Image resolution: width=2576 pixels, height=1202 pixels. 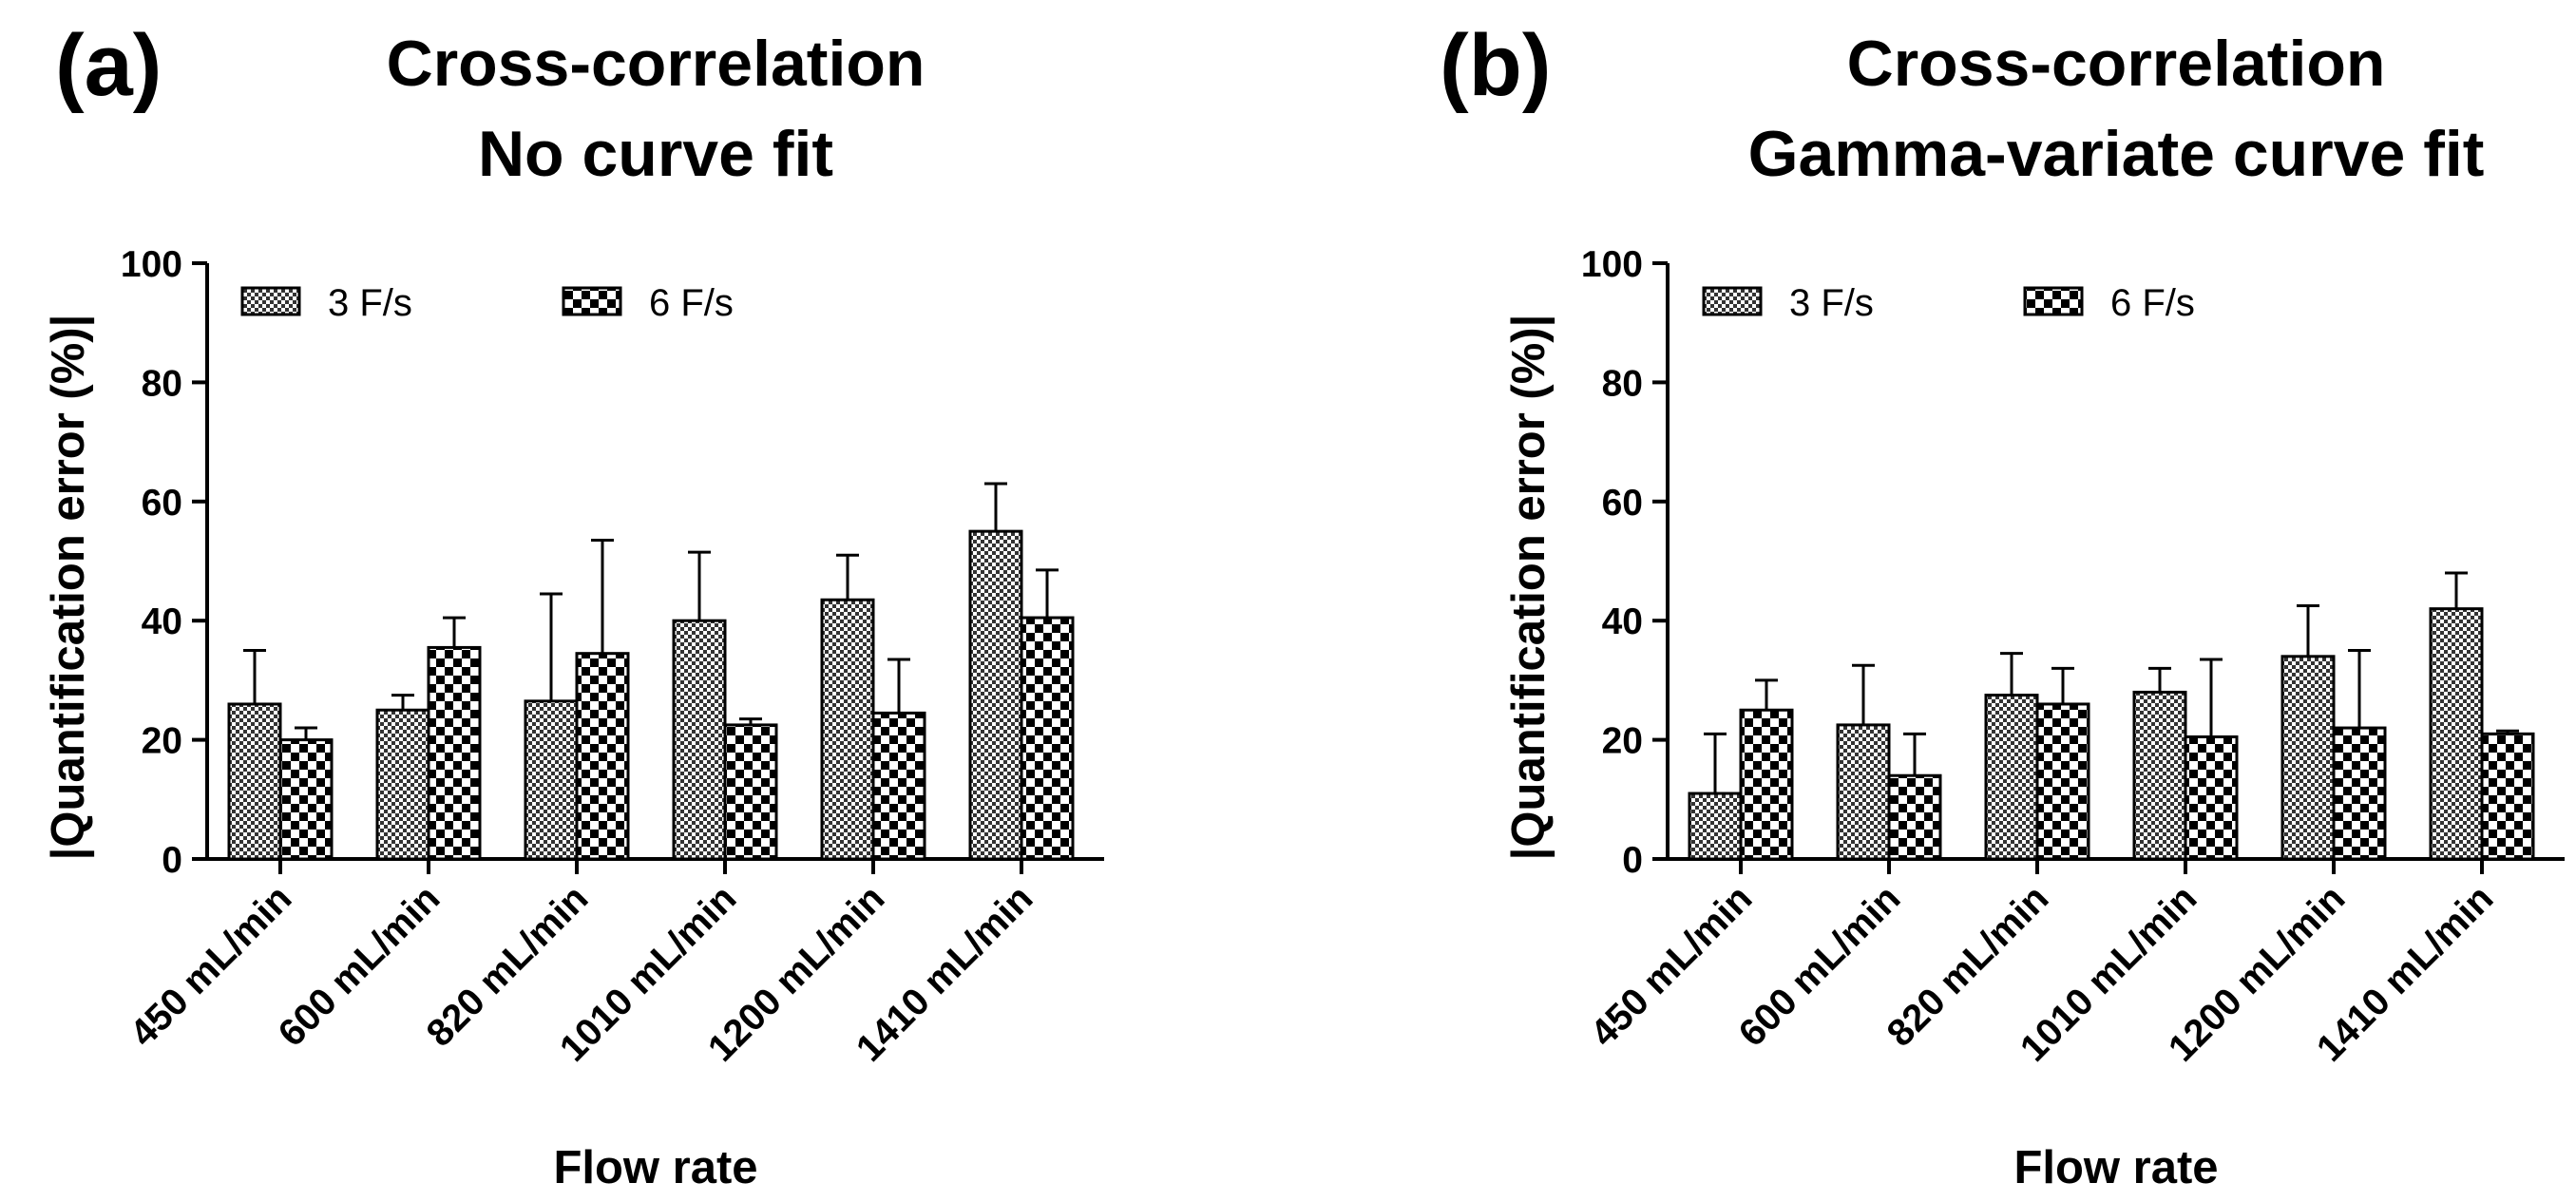 I want to click on chart-title-line-2: No curve fit, so click(x=655, y=154).